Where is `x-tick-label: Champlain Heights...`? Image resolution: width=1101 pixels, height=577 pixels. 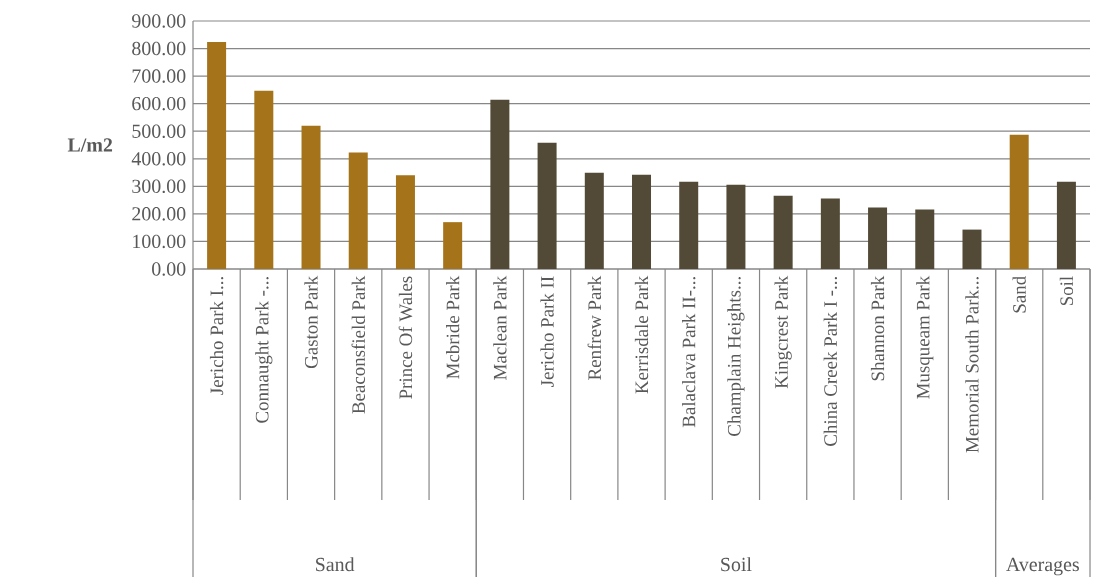 x-tick-label: Champlain Heights... is located at coordinates (736, 356).